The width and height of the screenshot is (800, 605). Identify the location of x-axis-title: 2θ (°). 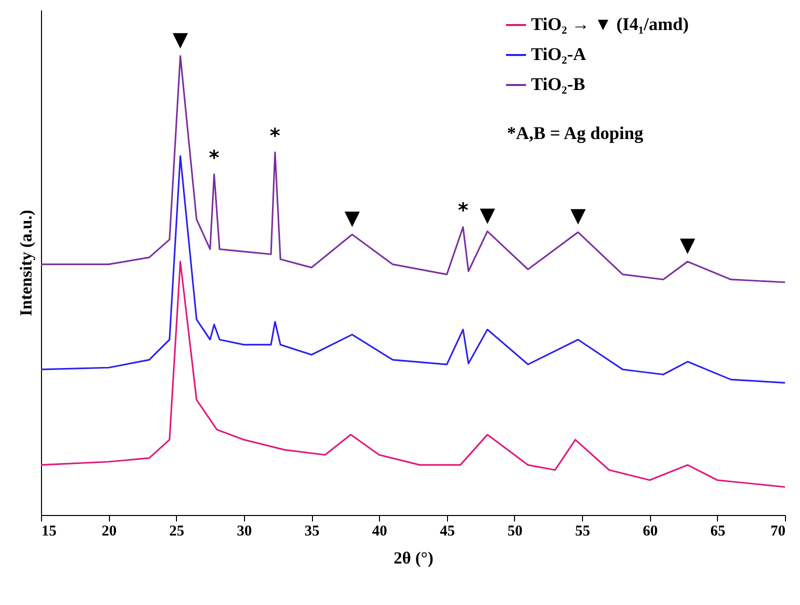
(414, 558).